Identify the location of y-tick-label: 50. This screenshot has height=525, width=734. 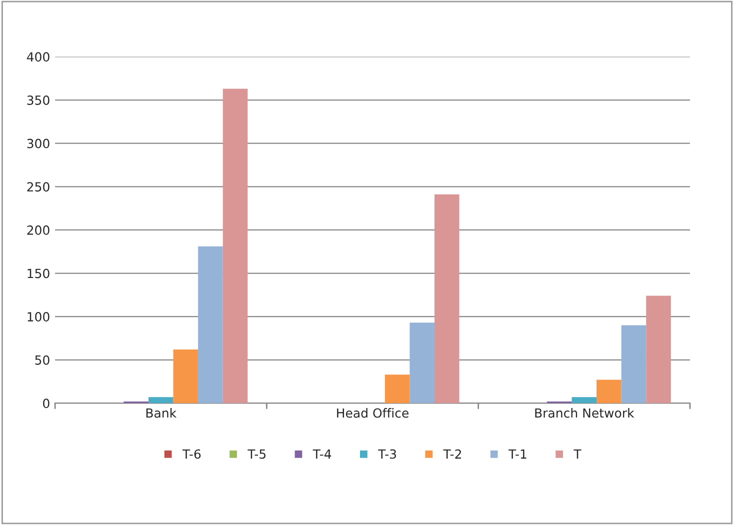
(42, 360).